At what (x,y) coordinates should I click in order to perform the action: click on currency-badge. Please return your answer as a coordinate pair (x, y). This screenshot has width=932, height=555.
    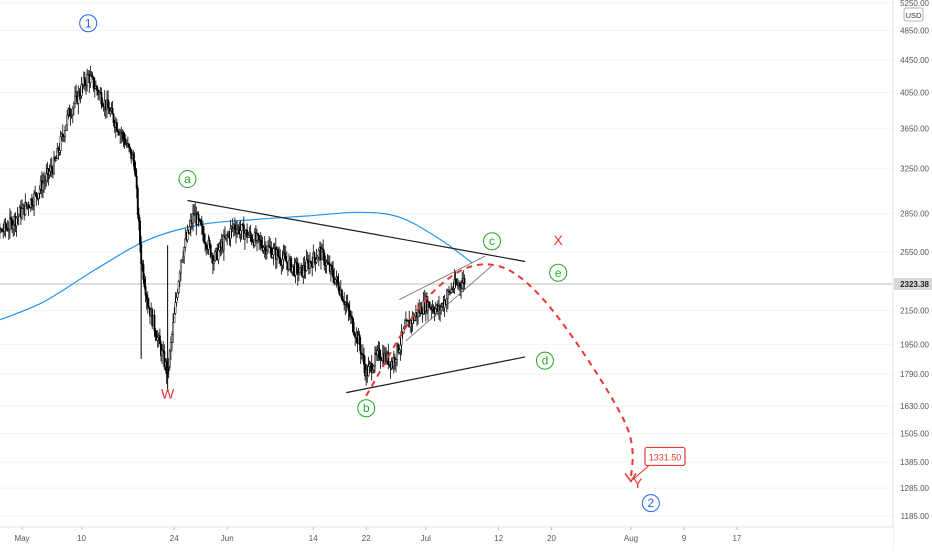
    Looking at the image, I should click on (913, 14).